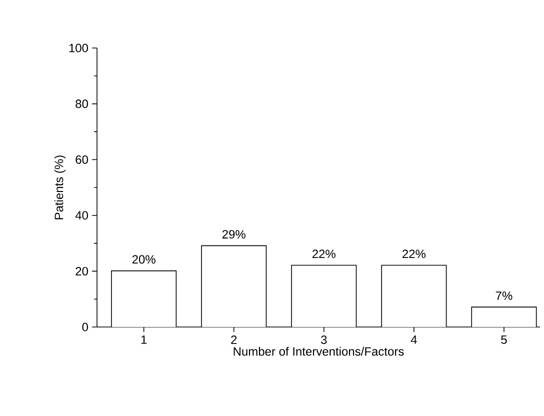 This screenshot has width=544, height=416. Describe the element at coordinates (82, 271) in the screenshot. I see `y-tick-label: 20` at that location.